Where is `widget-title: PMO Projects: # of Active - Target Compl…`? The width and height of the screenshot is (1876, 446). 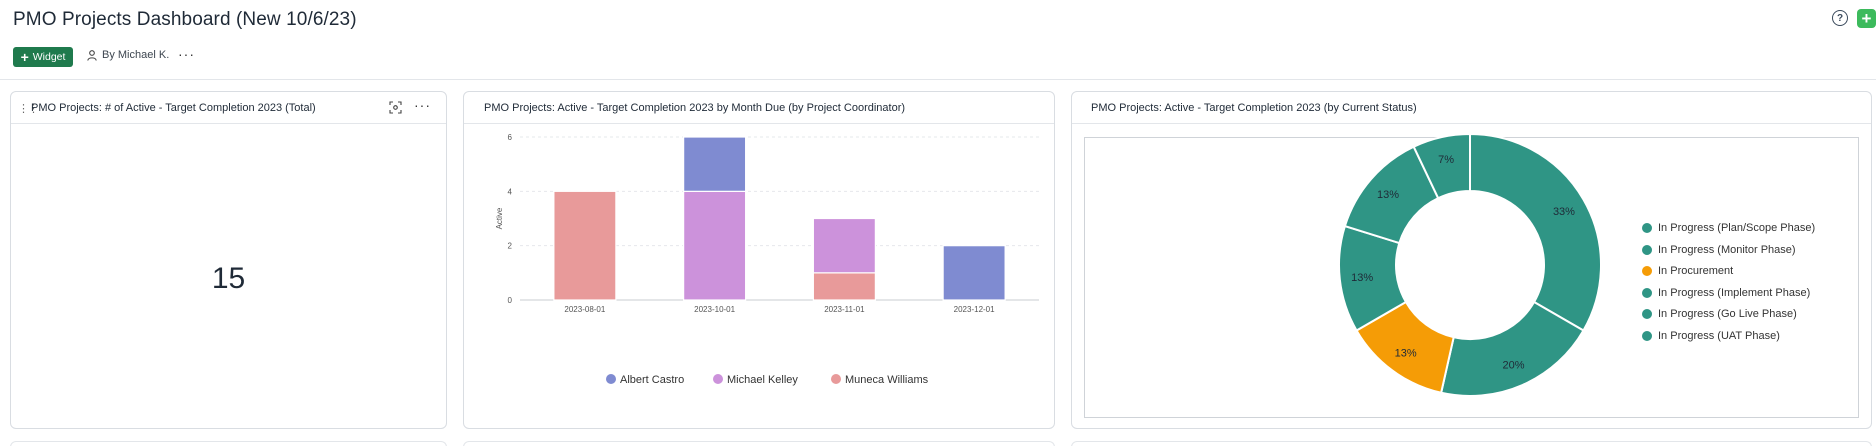 widget-title: PMO Projects: # of Active - Target Compl… is located at coordinates (173, 108).